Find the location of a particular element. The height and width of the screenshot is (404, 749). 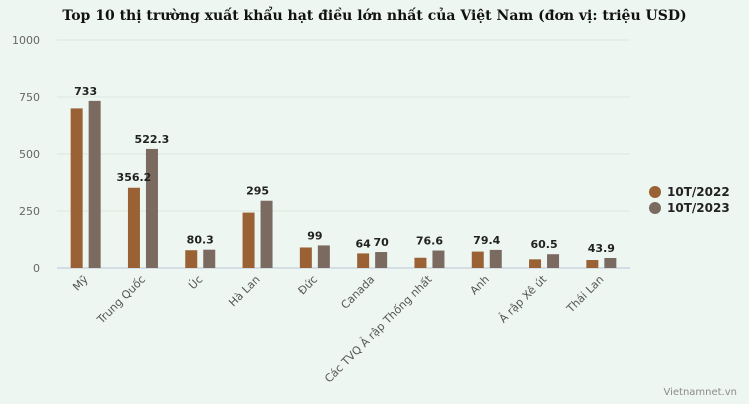

data-label: 356.2 is located at coordinates (134, 177).